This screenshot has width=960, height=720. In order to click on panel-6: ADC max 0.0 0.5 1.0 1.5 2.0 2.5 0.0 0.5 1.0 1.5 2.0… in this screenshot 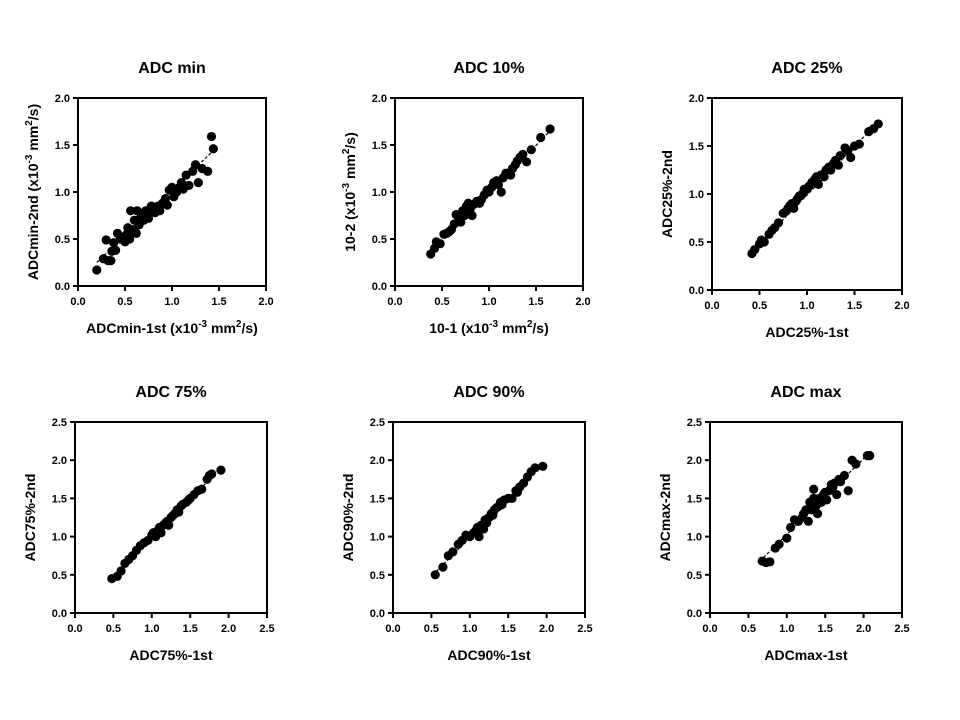, I will do `click(783, 523)`.